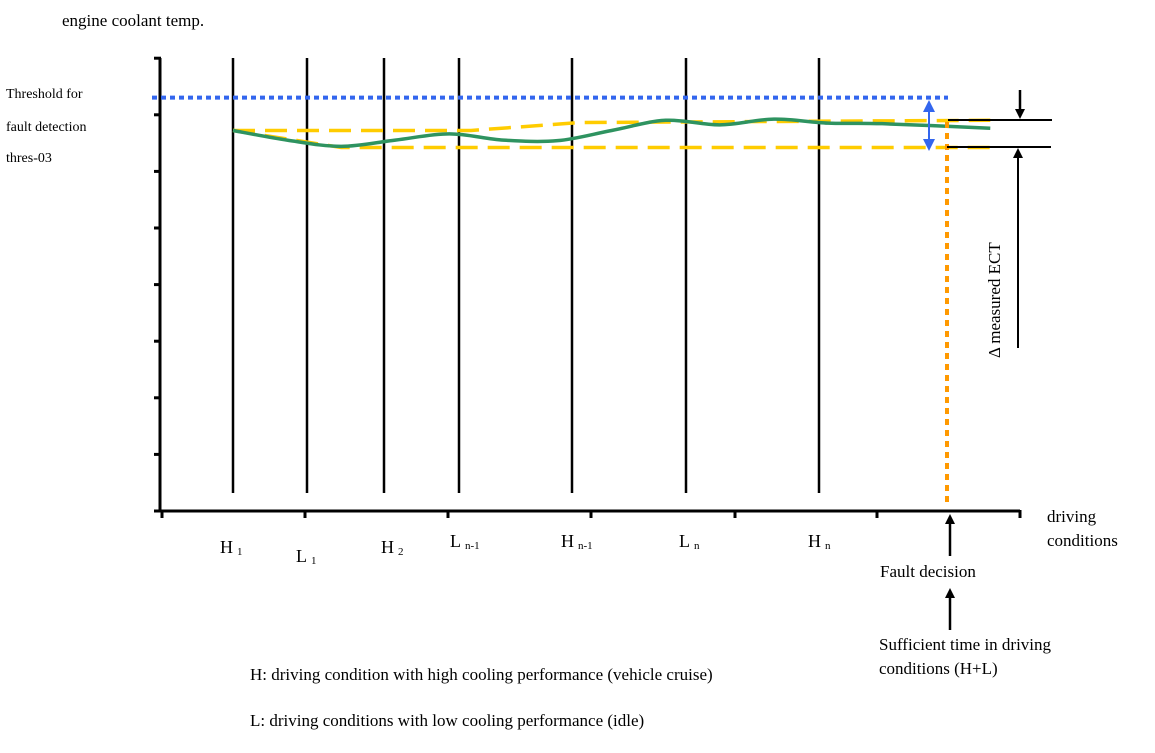 The width and height of the screenshot is (1155, 753). What do you see at coordinates (44, 94) in the screenshot?
I see `threshold-label-line-1: Threshold for` at bounding box center [44, 94].